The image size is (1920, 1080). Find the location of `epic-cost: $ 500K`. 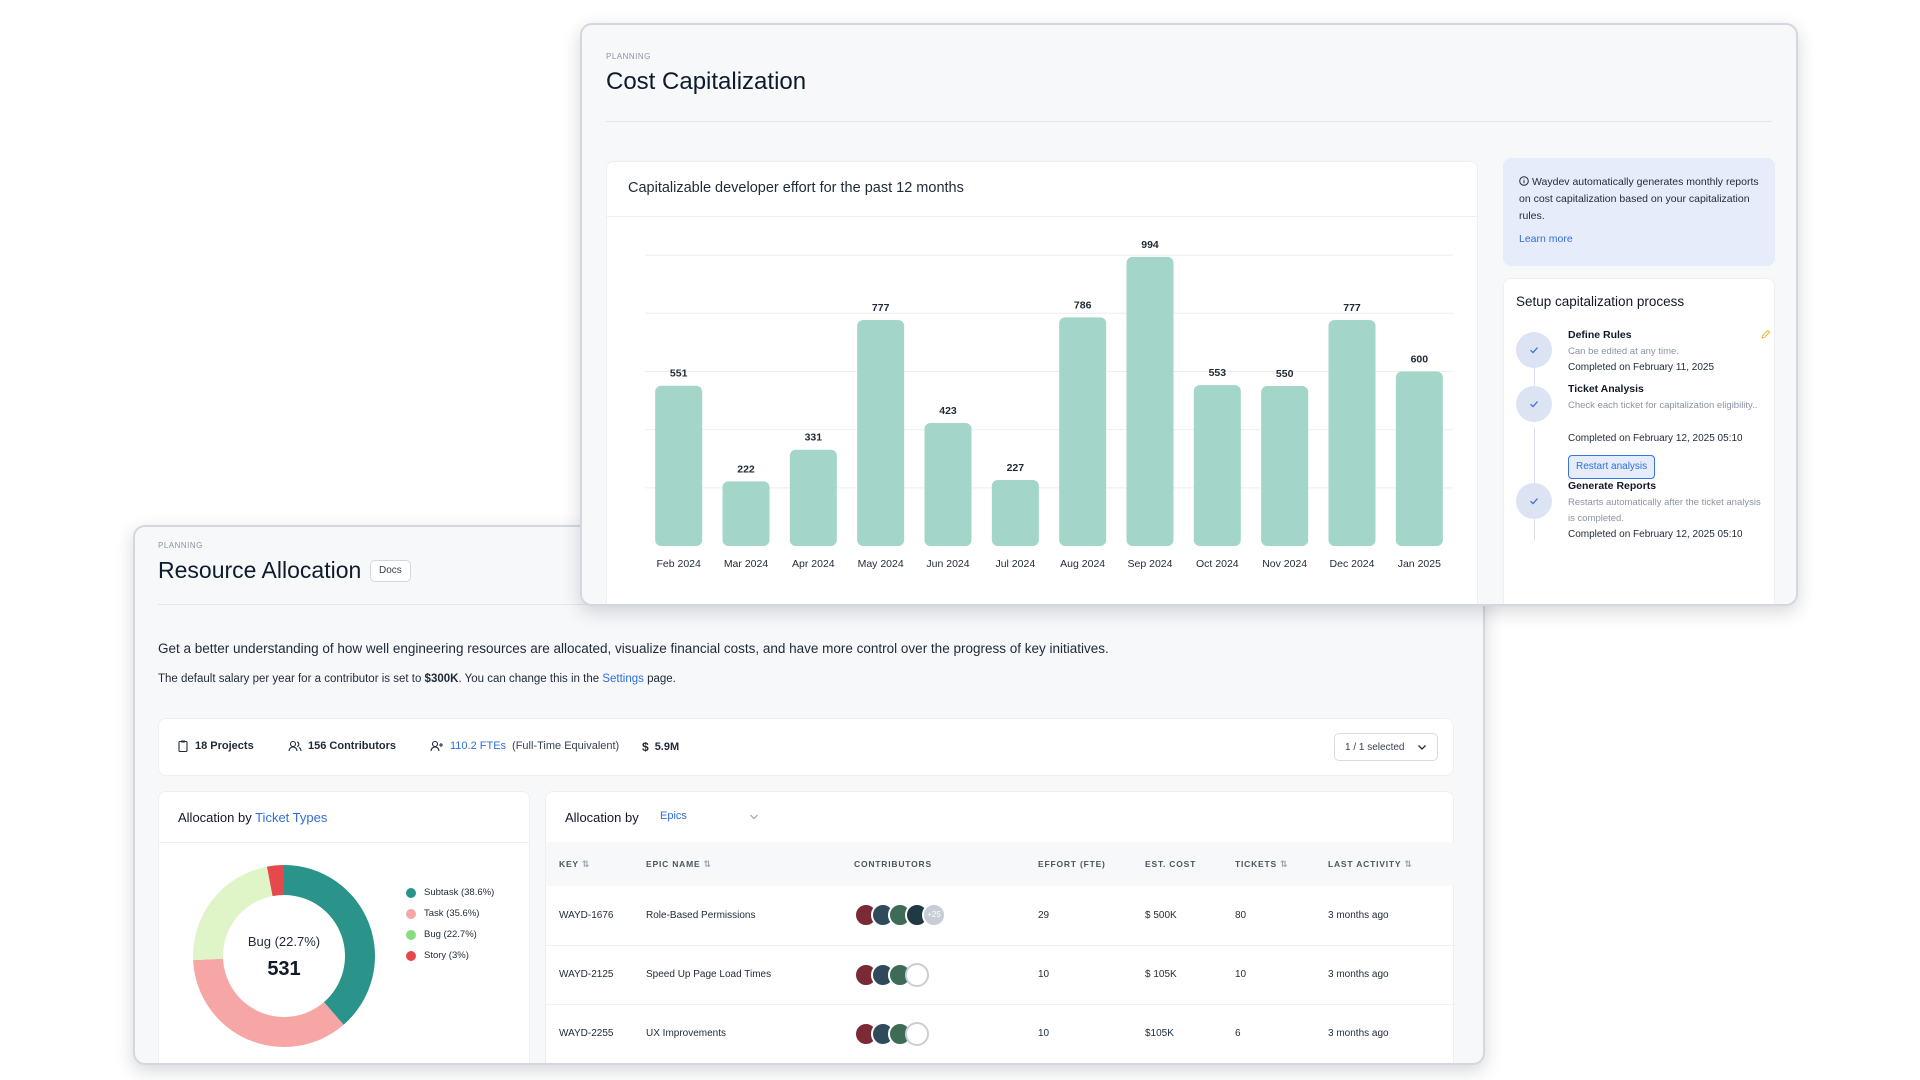

epic-cost: $ 500K is located at coordinates (1190, 916).